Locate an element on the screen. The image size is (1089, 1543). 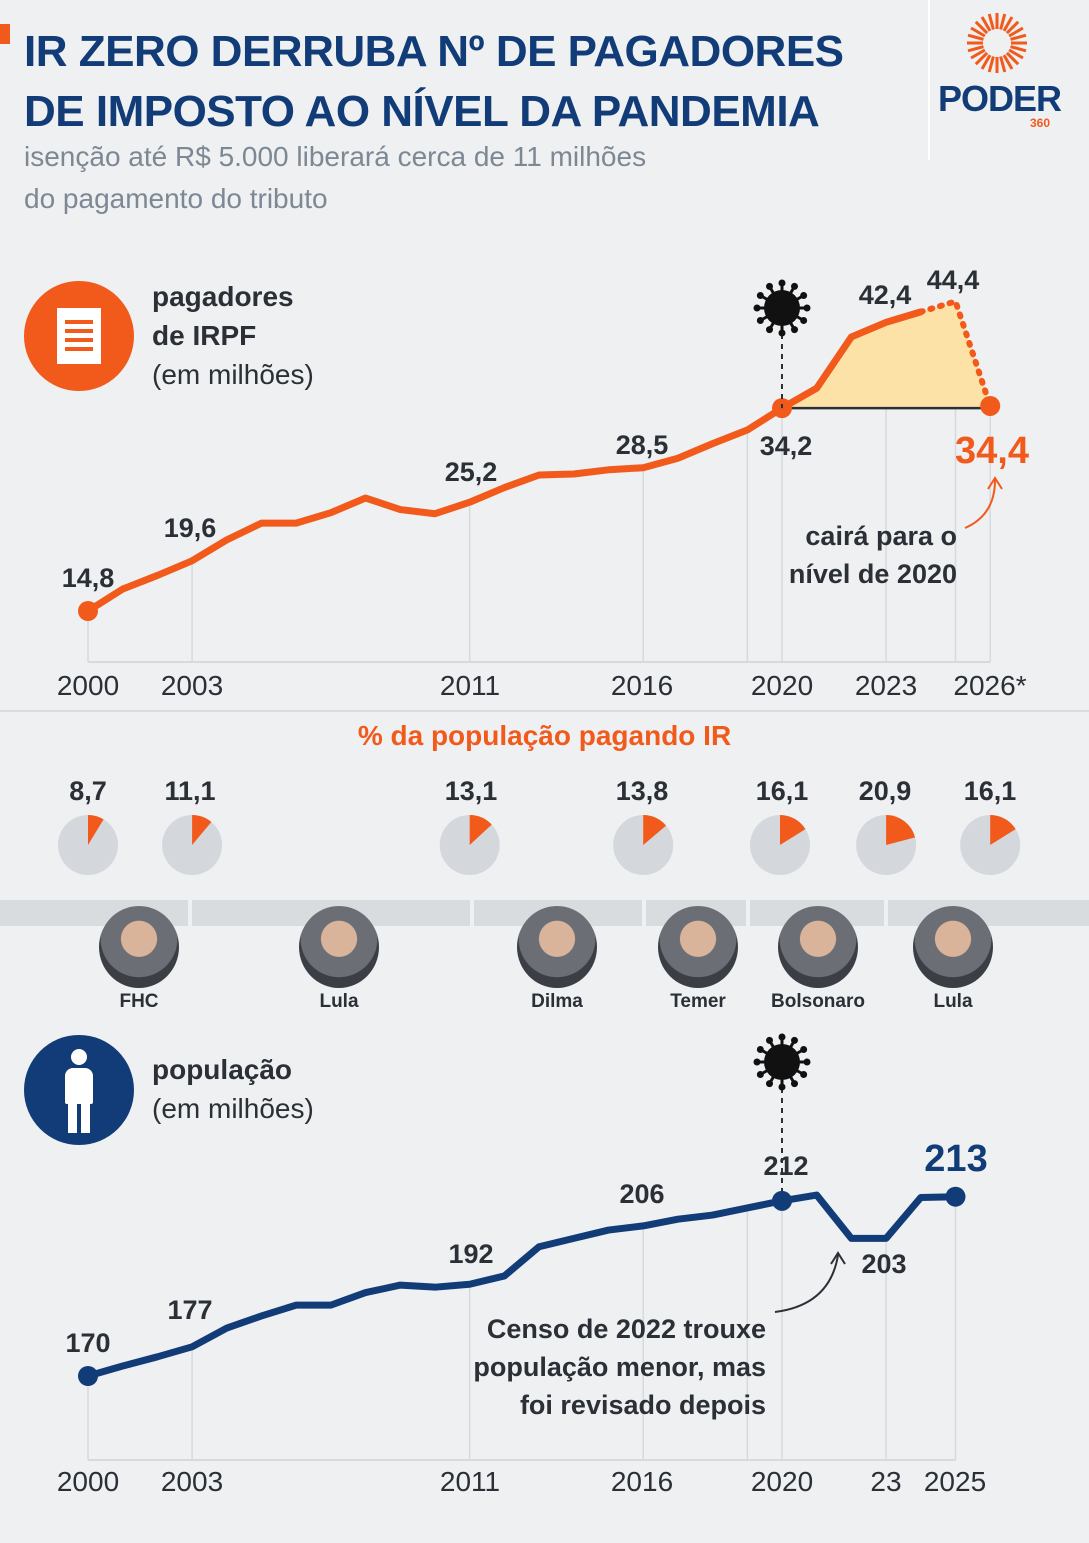
x-tick-label: 2003 is located at coordinates (192, 685).